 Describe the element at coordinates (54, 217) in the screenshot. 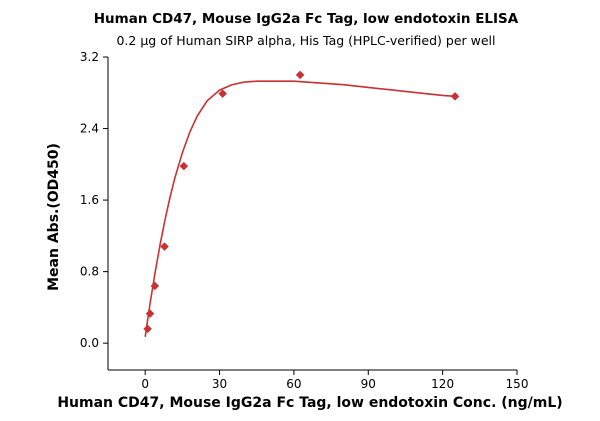

I see `y-axis-label: Mean Abs.(OD450)` at that location.